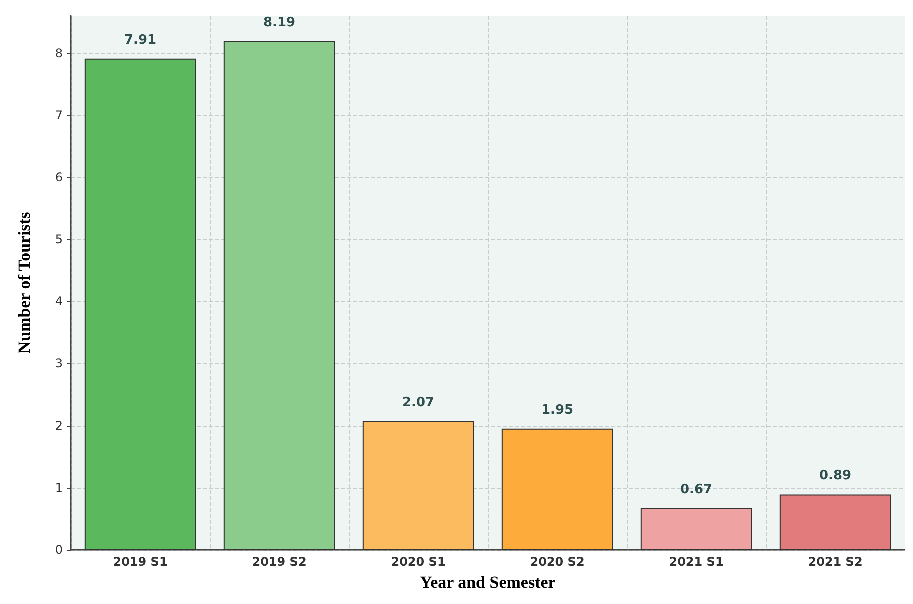 This screenshot has width=913, height=604. Describe the element at coordinates (140, 40) in the screenshot. I see `data-label: 7.91` at that location.